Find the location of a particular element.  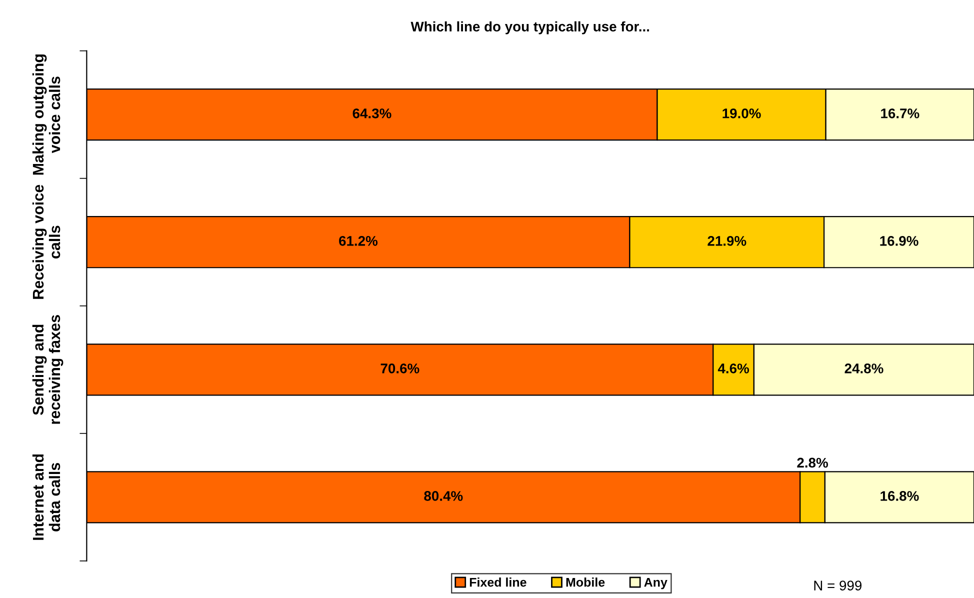

legend-label: Mobile is located at coordinates (585, 582).